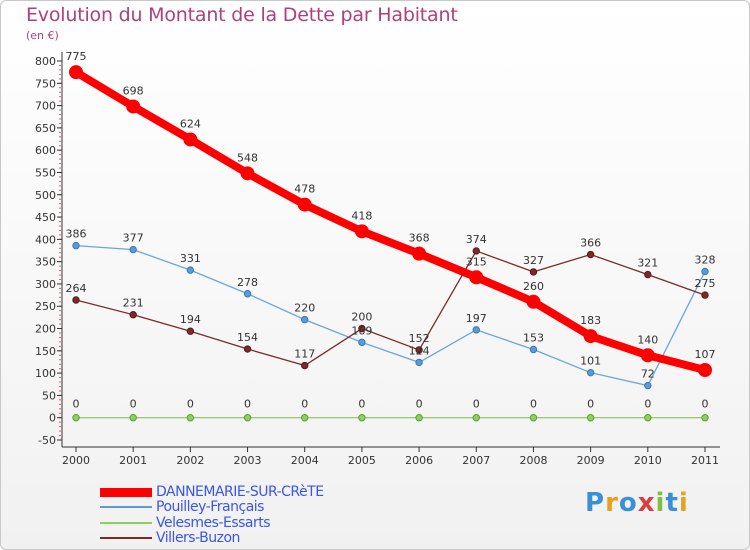 The width and height of the screenshot is (750, 550). What do you see at coordinates (705, 460) in the screenshot?
I see `x-tick-label: 2011` at bounding box center [705, 460].